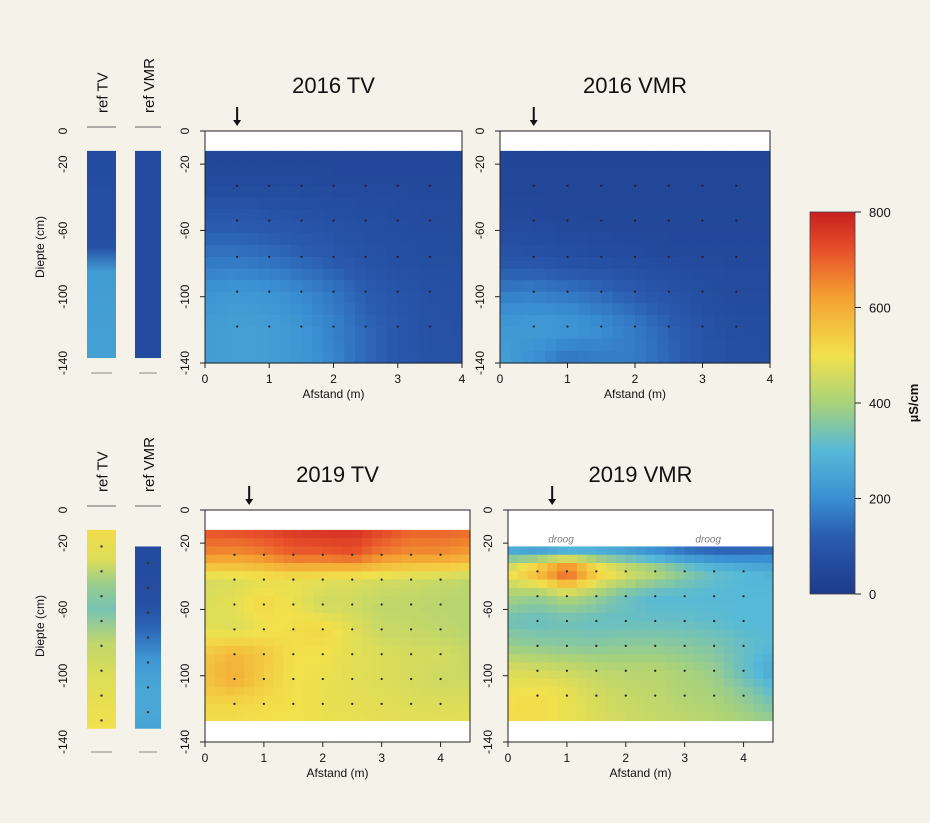  What do you see at coordinates (101, 571) in the screenshot?
I see `ref-sample-dot` at bounding box center [101, 571].